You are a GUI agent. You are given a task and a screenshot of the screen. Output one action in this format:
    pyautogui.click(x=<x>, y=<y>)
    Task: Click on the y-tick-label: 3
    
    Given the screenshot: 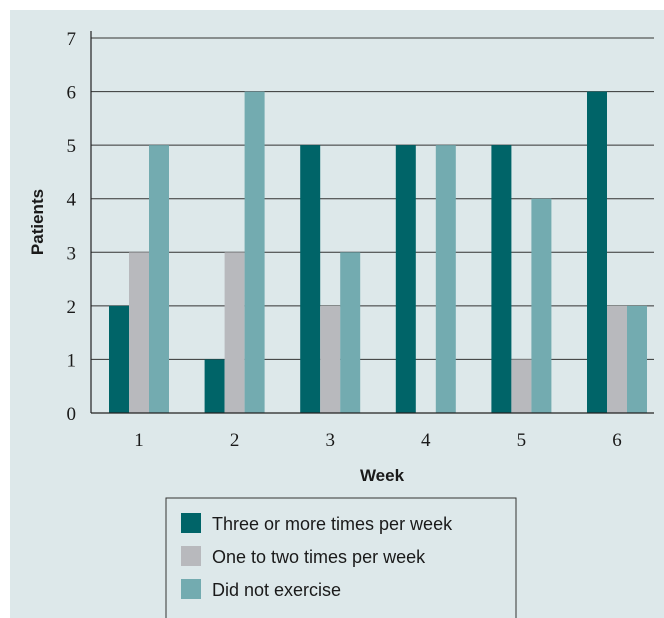 What is the action you would take?
    pyautogui.click(x=72, y=253)
    